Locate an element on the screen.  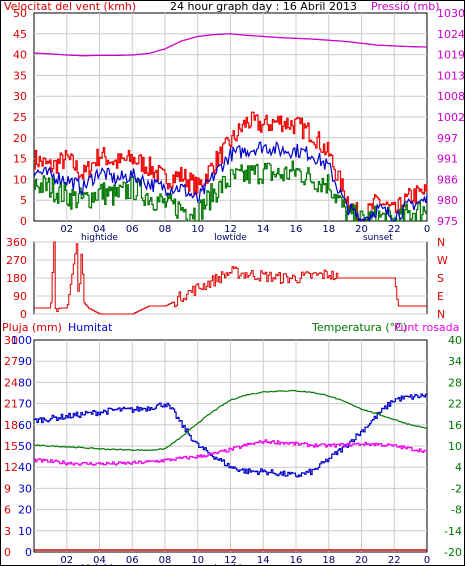
rain-x-annotation: sunset is located at coordinates (378, 565).